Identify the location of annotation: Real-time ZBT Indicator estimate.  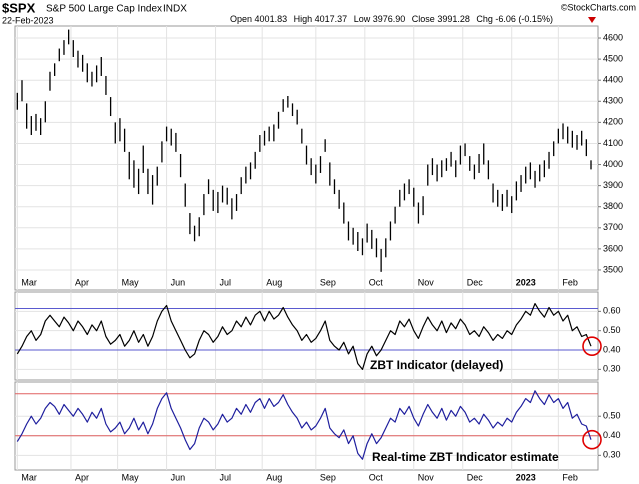
(465, 457).